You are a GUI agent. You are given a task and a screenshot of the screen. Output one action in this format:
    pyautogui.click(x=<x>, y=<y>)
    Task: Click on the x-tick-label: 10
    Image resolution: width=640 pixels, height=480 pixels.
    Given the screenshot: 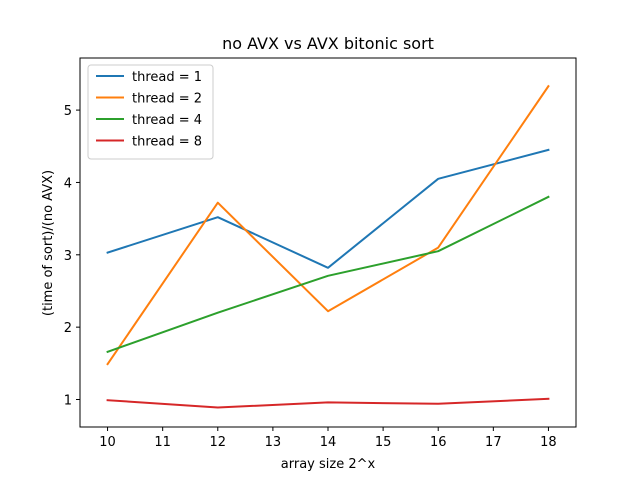 What is the action you would take?
    pyautogui.click(x=107, y=442)
    